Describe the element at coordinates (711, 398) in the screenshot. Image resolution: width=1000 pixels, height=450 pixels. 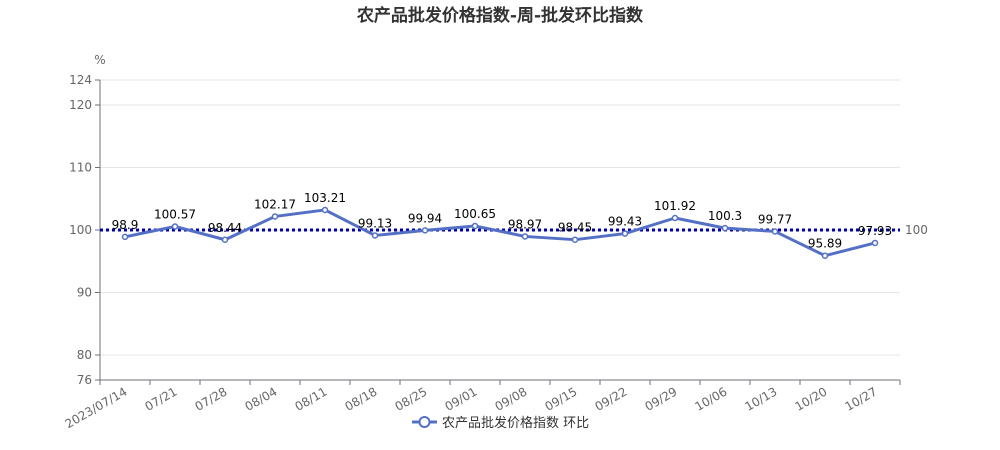
I see `x-tick-label: 10/06` at that location.